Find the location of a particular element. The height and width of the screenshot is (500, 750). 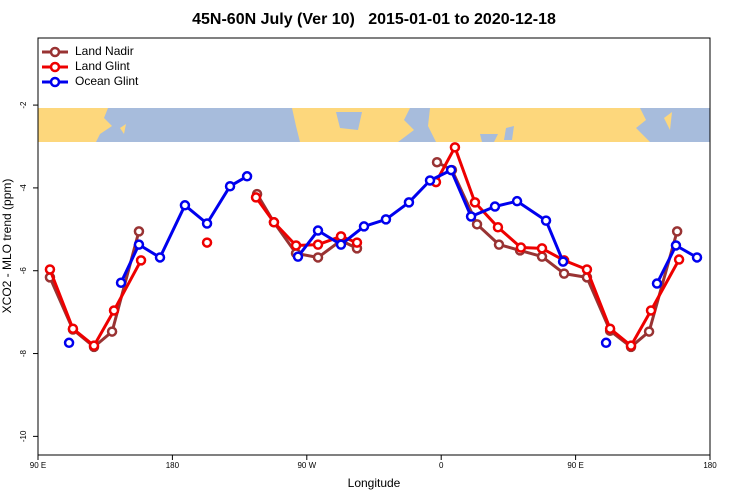

bay is located at coordinates (349, 121).